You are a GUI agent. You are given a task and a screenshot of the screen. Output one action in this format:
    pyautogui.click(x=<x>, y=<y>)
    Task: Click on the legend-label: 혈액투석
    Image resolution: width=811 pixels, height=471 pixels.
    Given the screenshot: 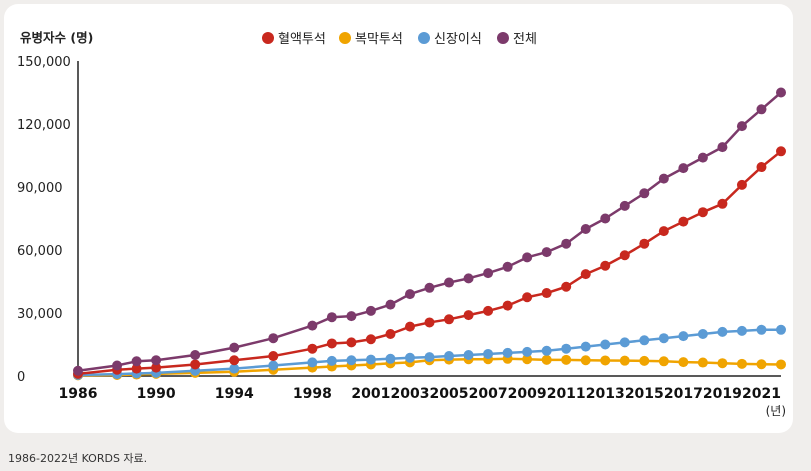 What is the action you would take?
    pyautogui.click(x=302, y=39)
    